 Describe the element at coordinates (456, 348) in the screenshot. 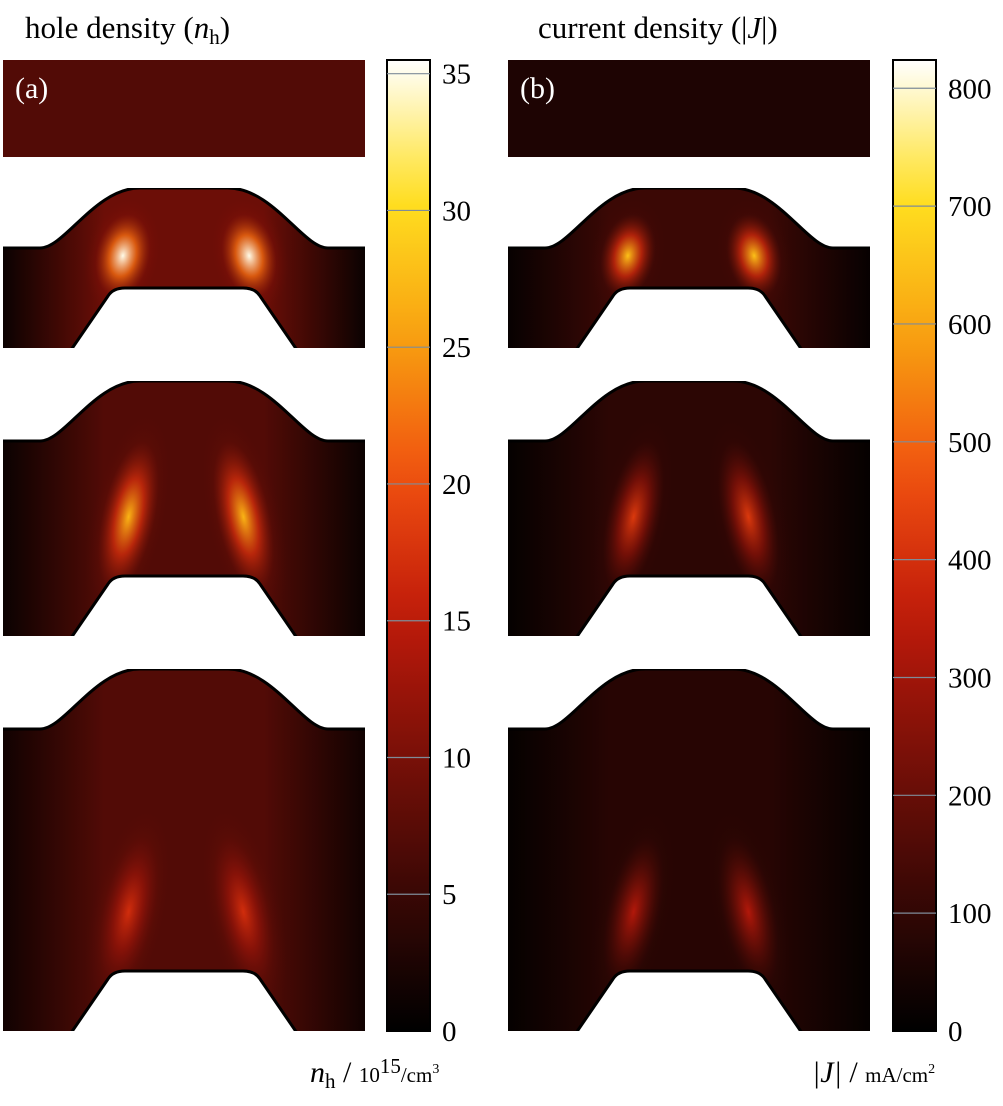

I see `colorbar-tick-label: 25` at that location.